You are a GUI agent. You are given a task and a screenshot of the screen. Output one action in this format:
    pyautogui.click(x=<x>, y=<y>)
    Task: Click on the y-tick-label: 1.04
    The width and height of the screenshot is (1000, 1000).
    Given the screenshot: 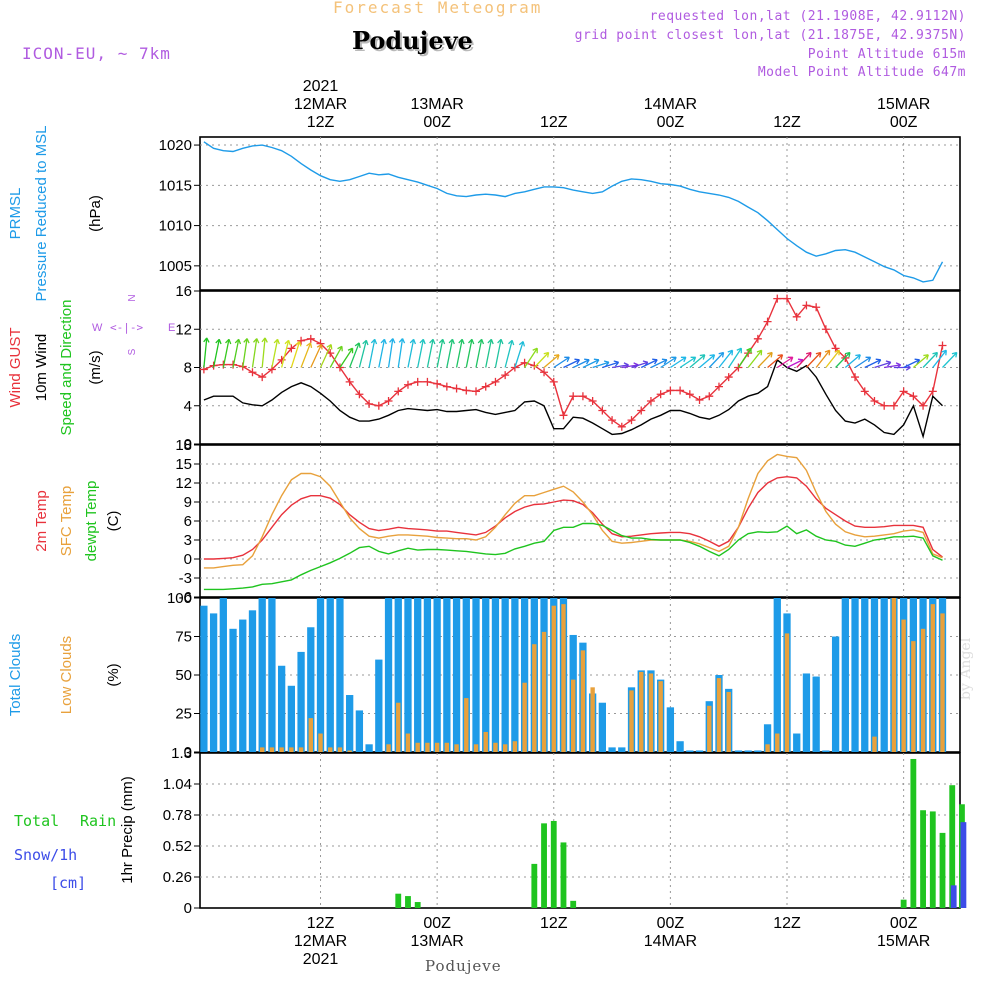 What is the action you would take?
    pyautogui.click(x=177, y=784)
    